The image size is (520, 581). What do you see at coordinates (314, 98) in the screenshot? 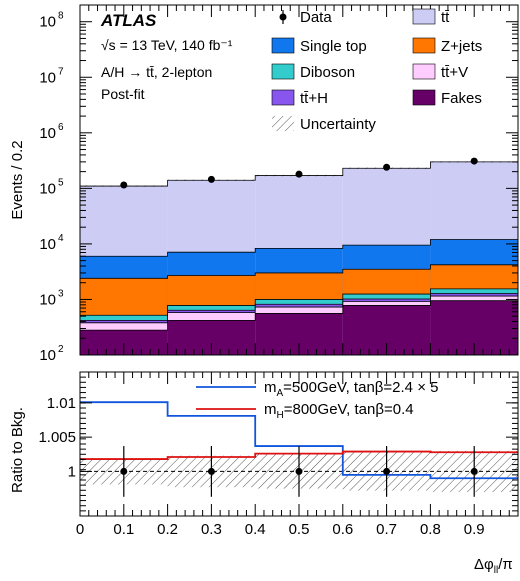
I see `legend-label: tt̄+H` at bounding box center [314, 98].